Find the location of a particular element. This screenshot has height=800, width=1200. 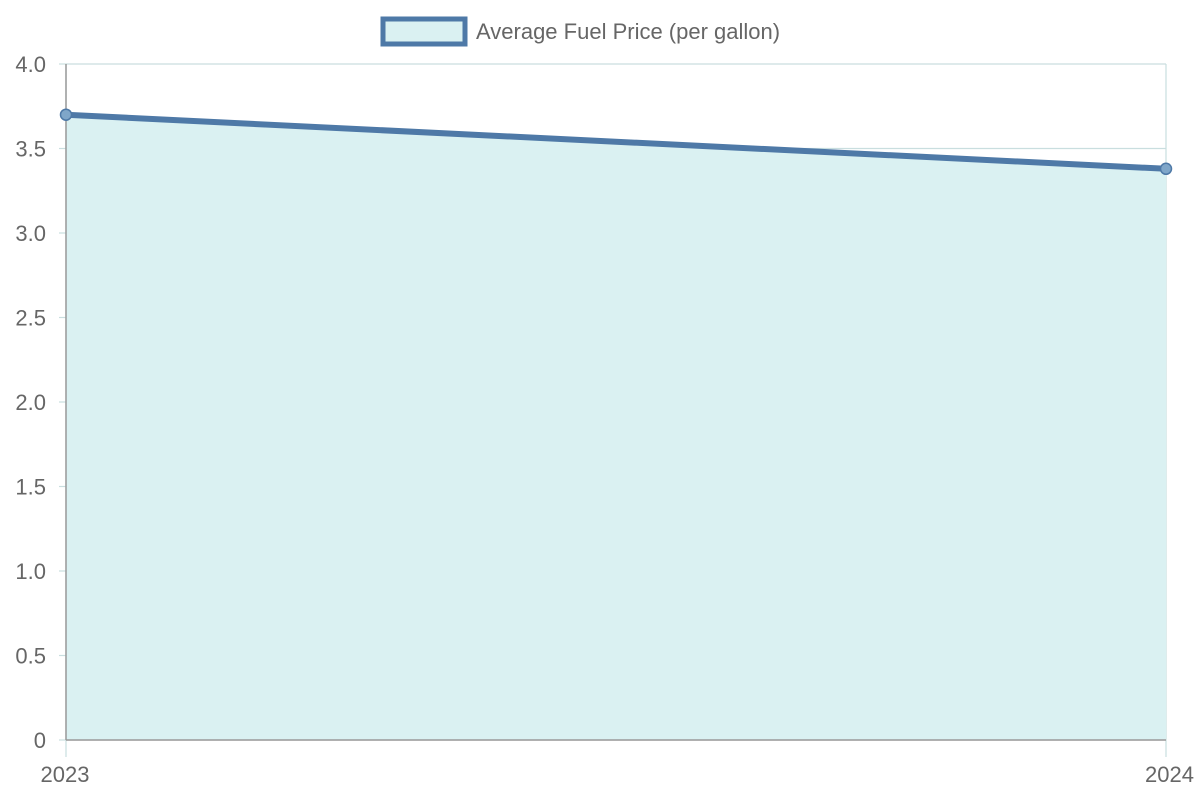

y-tick-label: 3.5 is located at coordinates (30, 149).